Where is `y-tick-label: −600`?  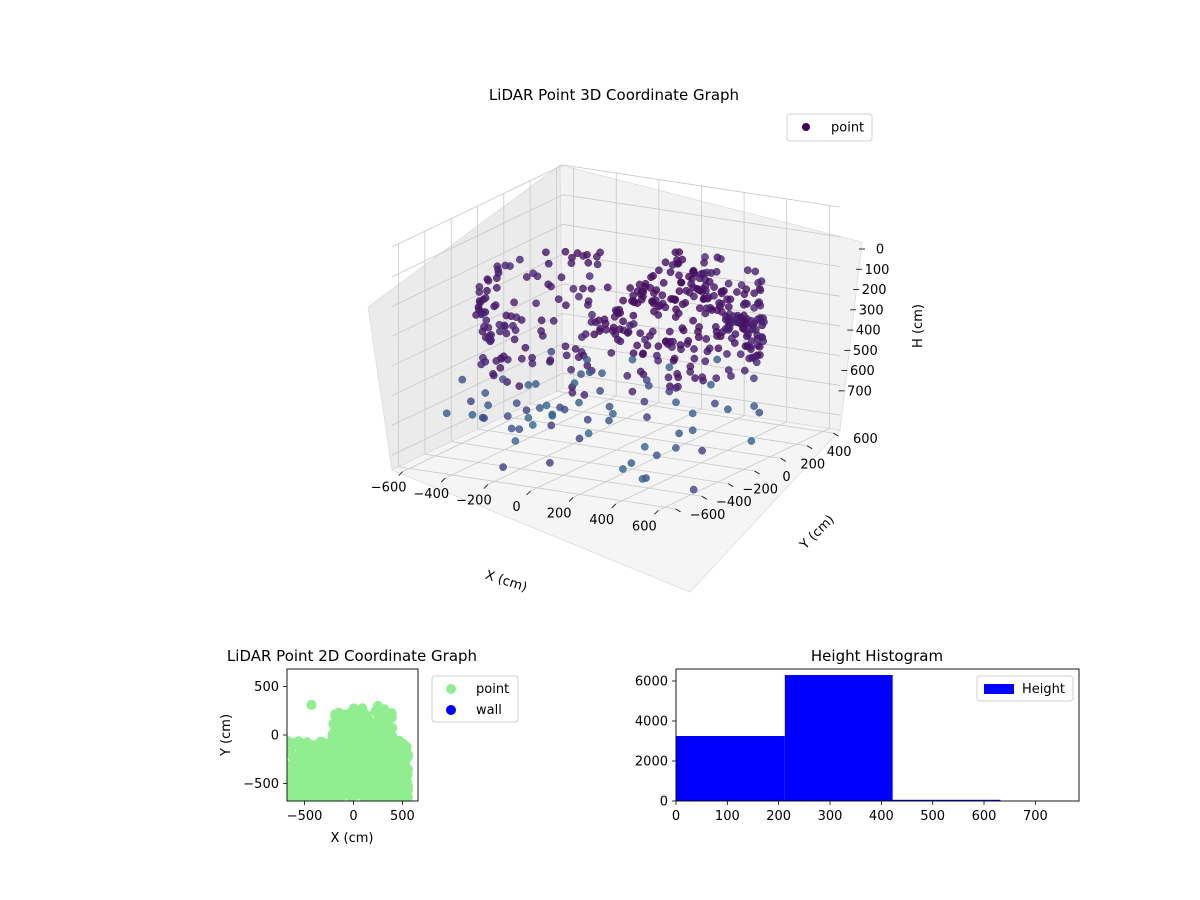 y-tick-label: −600 is located at coordinates (708, 515).